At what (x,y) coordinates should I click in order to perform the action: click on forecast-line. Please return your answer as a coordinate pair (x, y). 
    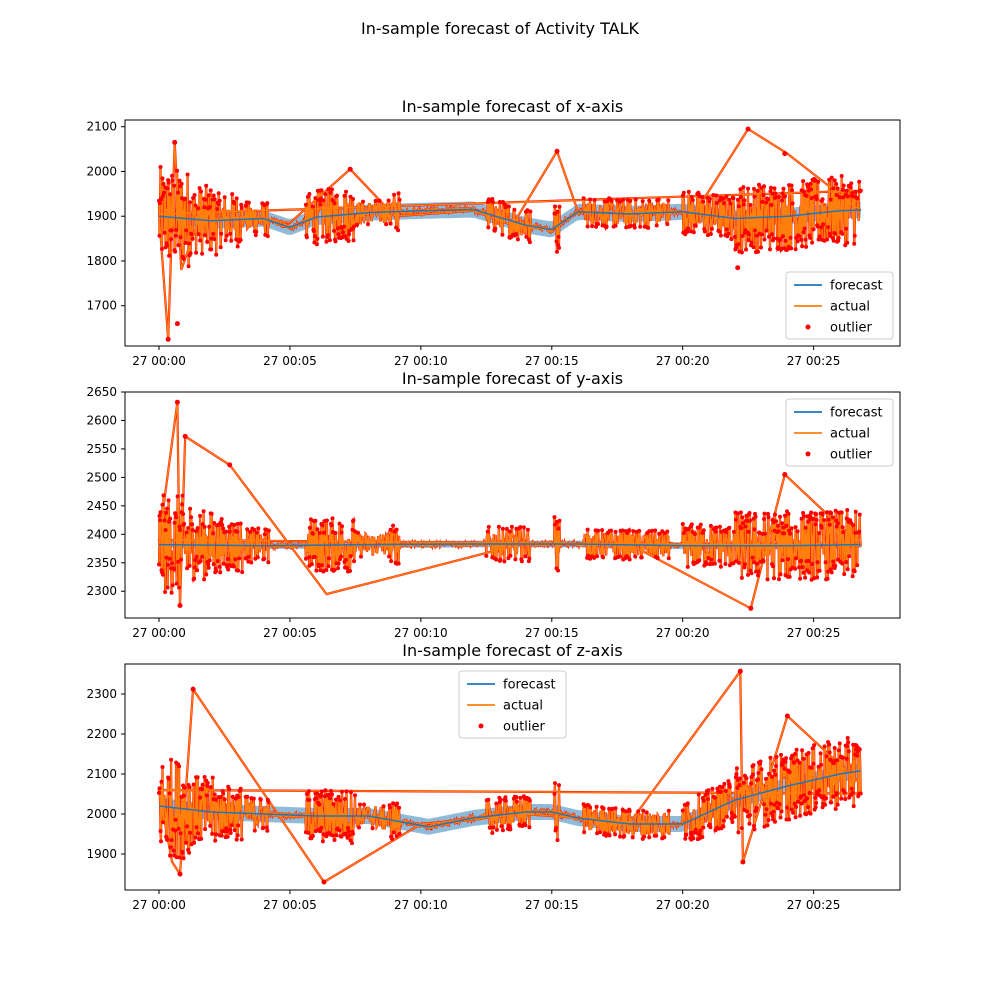
    Looking at the image, I should click on (509, 219).